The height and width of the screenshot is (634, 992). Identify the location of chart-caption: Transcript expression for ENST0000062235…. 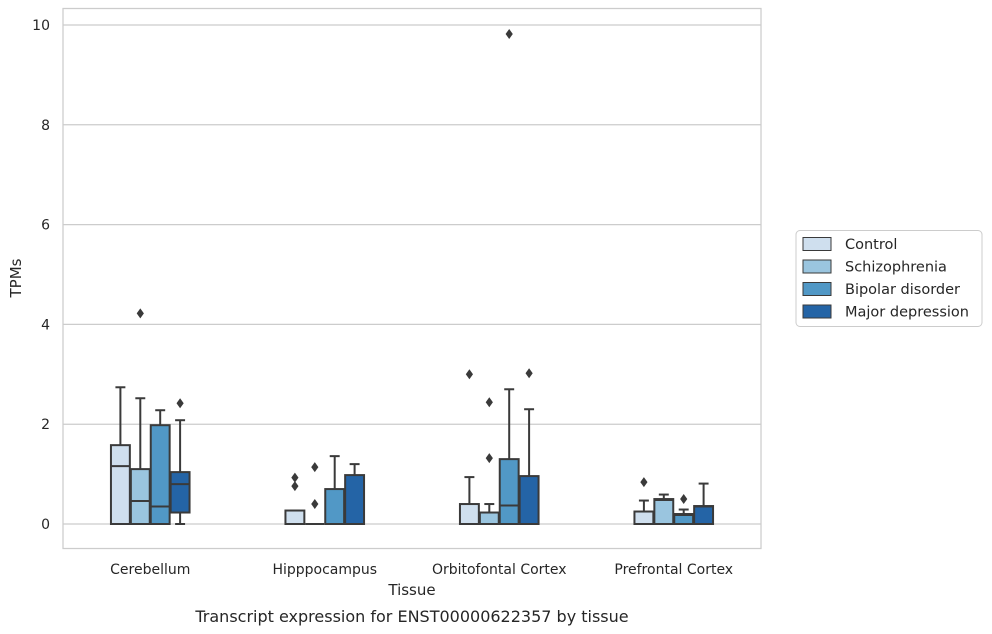
(411, 616).